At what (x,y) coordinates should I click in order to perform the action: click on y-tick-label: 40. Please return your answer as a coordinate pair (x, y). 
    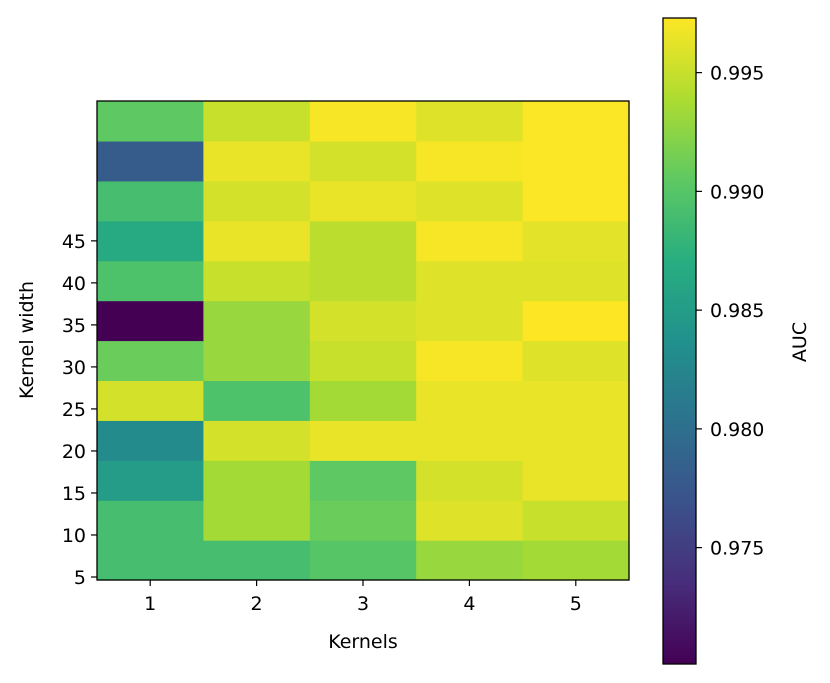
    Looking at the image, I should click on (74, 284).